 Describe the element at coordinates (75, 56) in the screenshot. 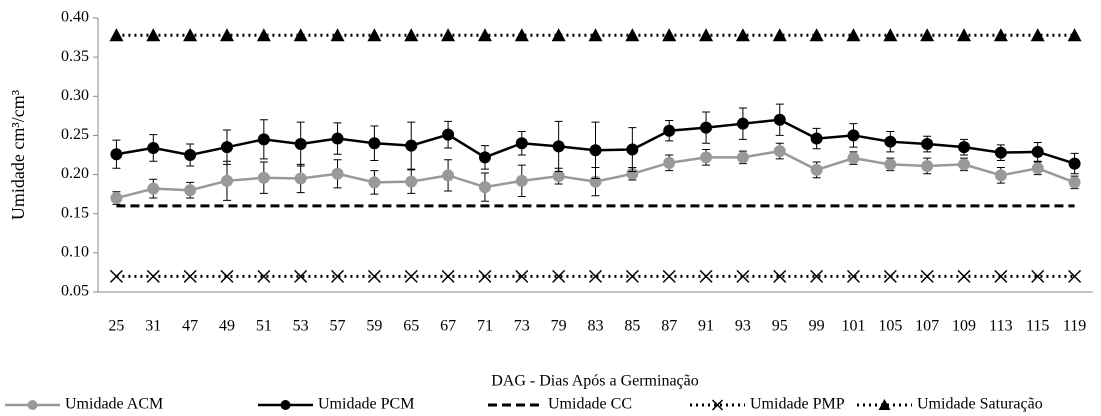

I see `y-tick-label: 0.35` at that location.